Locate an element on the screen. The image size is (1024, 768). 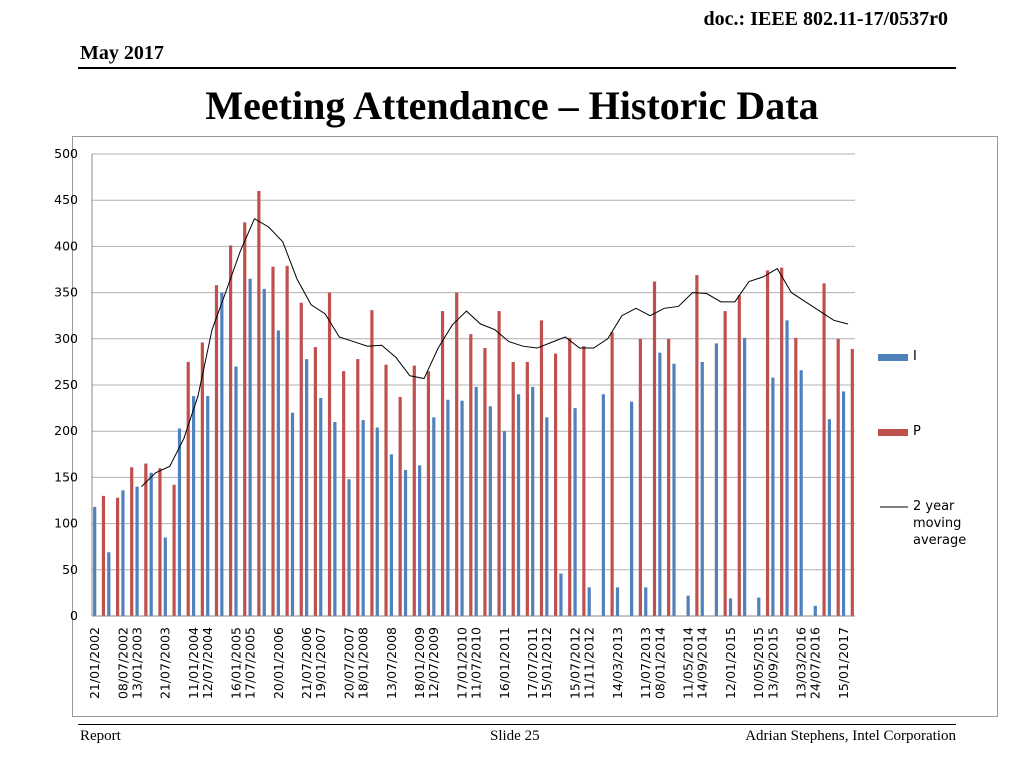
y-tick-label: 450 is located at coordinates (66, 199).